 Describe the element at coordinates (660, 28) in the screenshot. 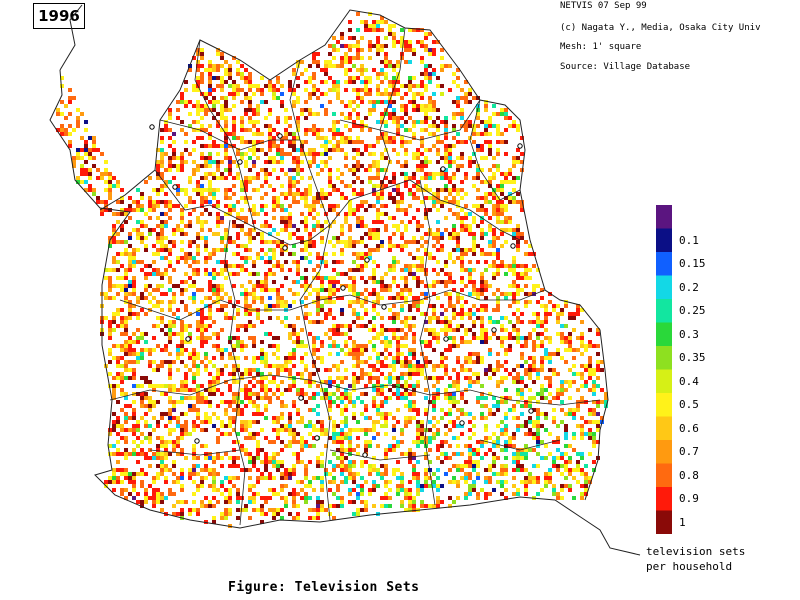

I see `credit-author: (c) Nagata Y., Media, Osaka City Univ` at that location.